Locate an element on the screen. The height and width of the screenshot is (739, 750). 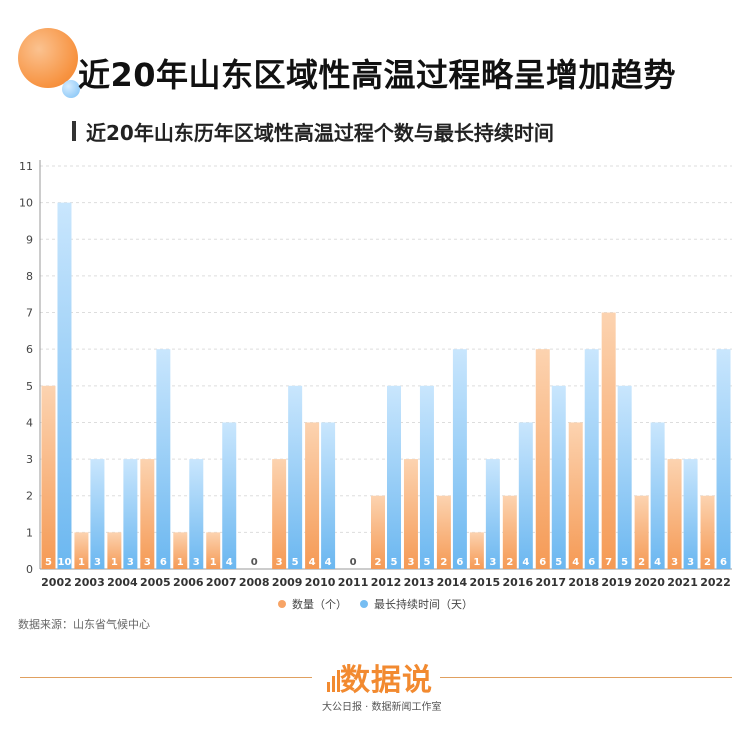
x-tick-label: 2005 is located at coordinates (155, 582).